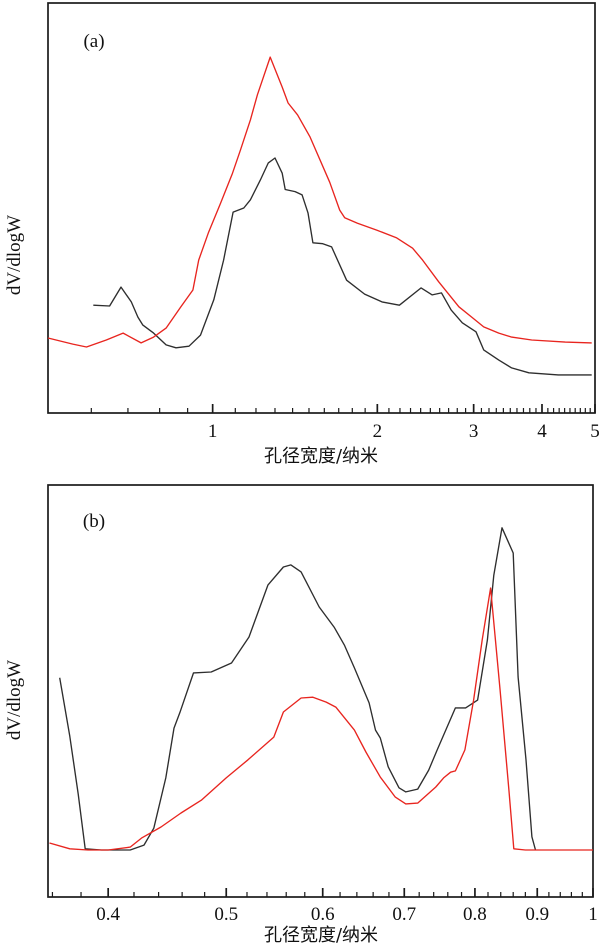 The height and width of the screenshot is (949, 600). I want to click on x-tick-label: 0.7, so click(404, 914).